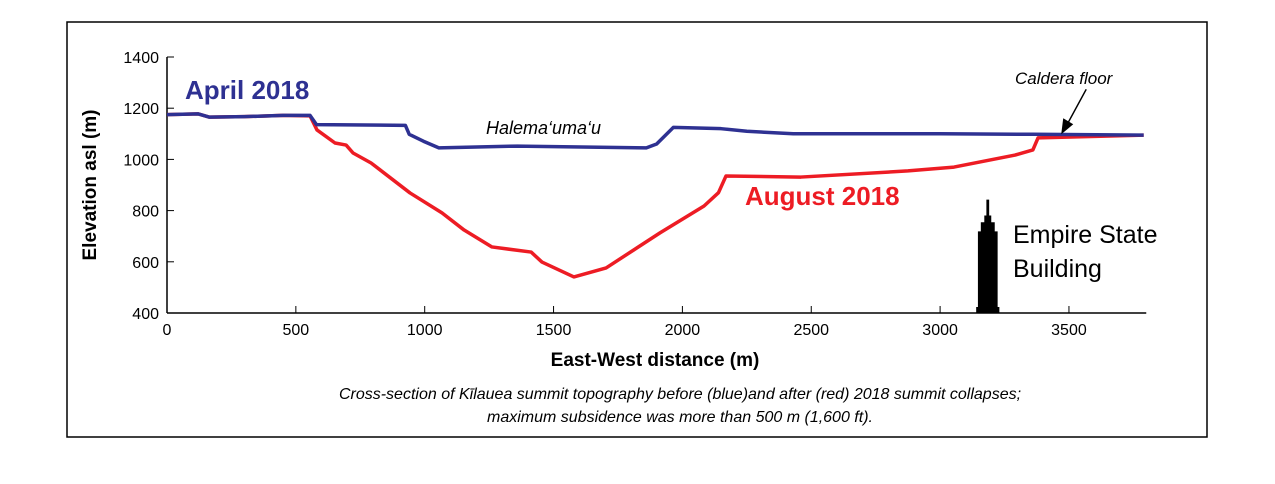 The height and width of the screenshot is (484, 1275). I want to click on x-tick-label: 0, so click(167, 330).